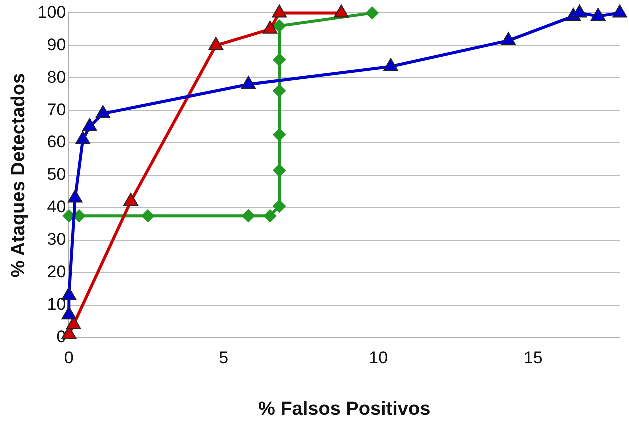  Describe the element at coordinates (533, 358) in the screenshot. I see `x-tick-label: 15` at that location.